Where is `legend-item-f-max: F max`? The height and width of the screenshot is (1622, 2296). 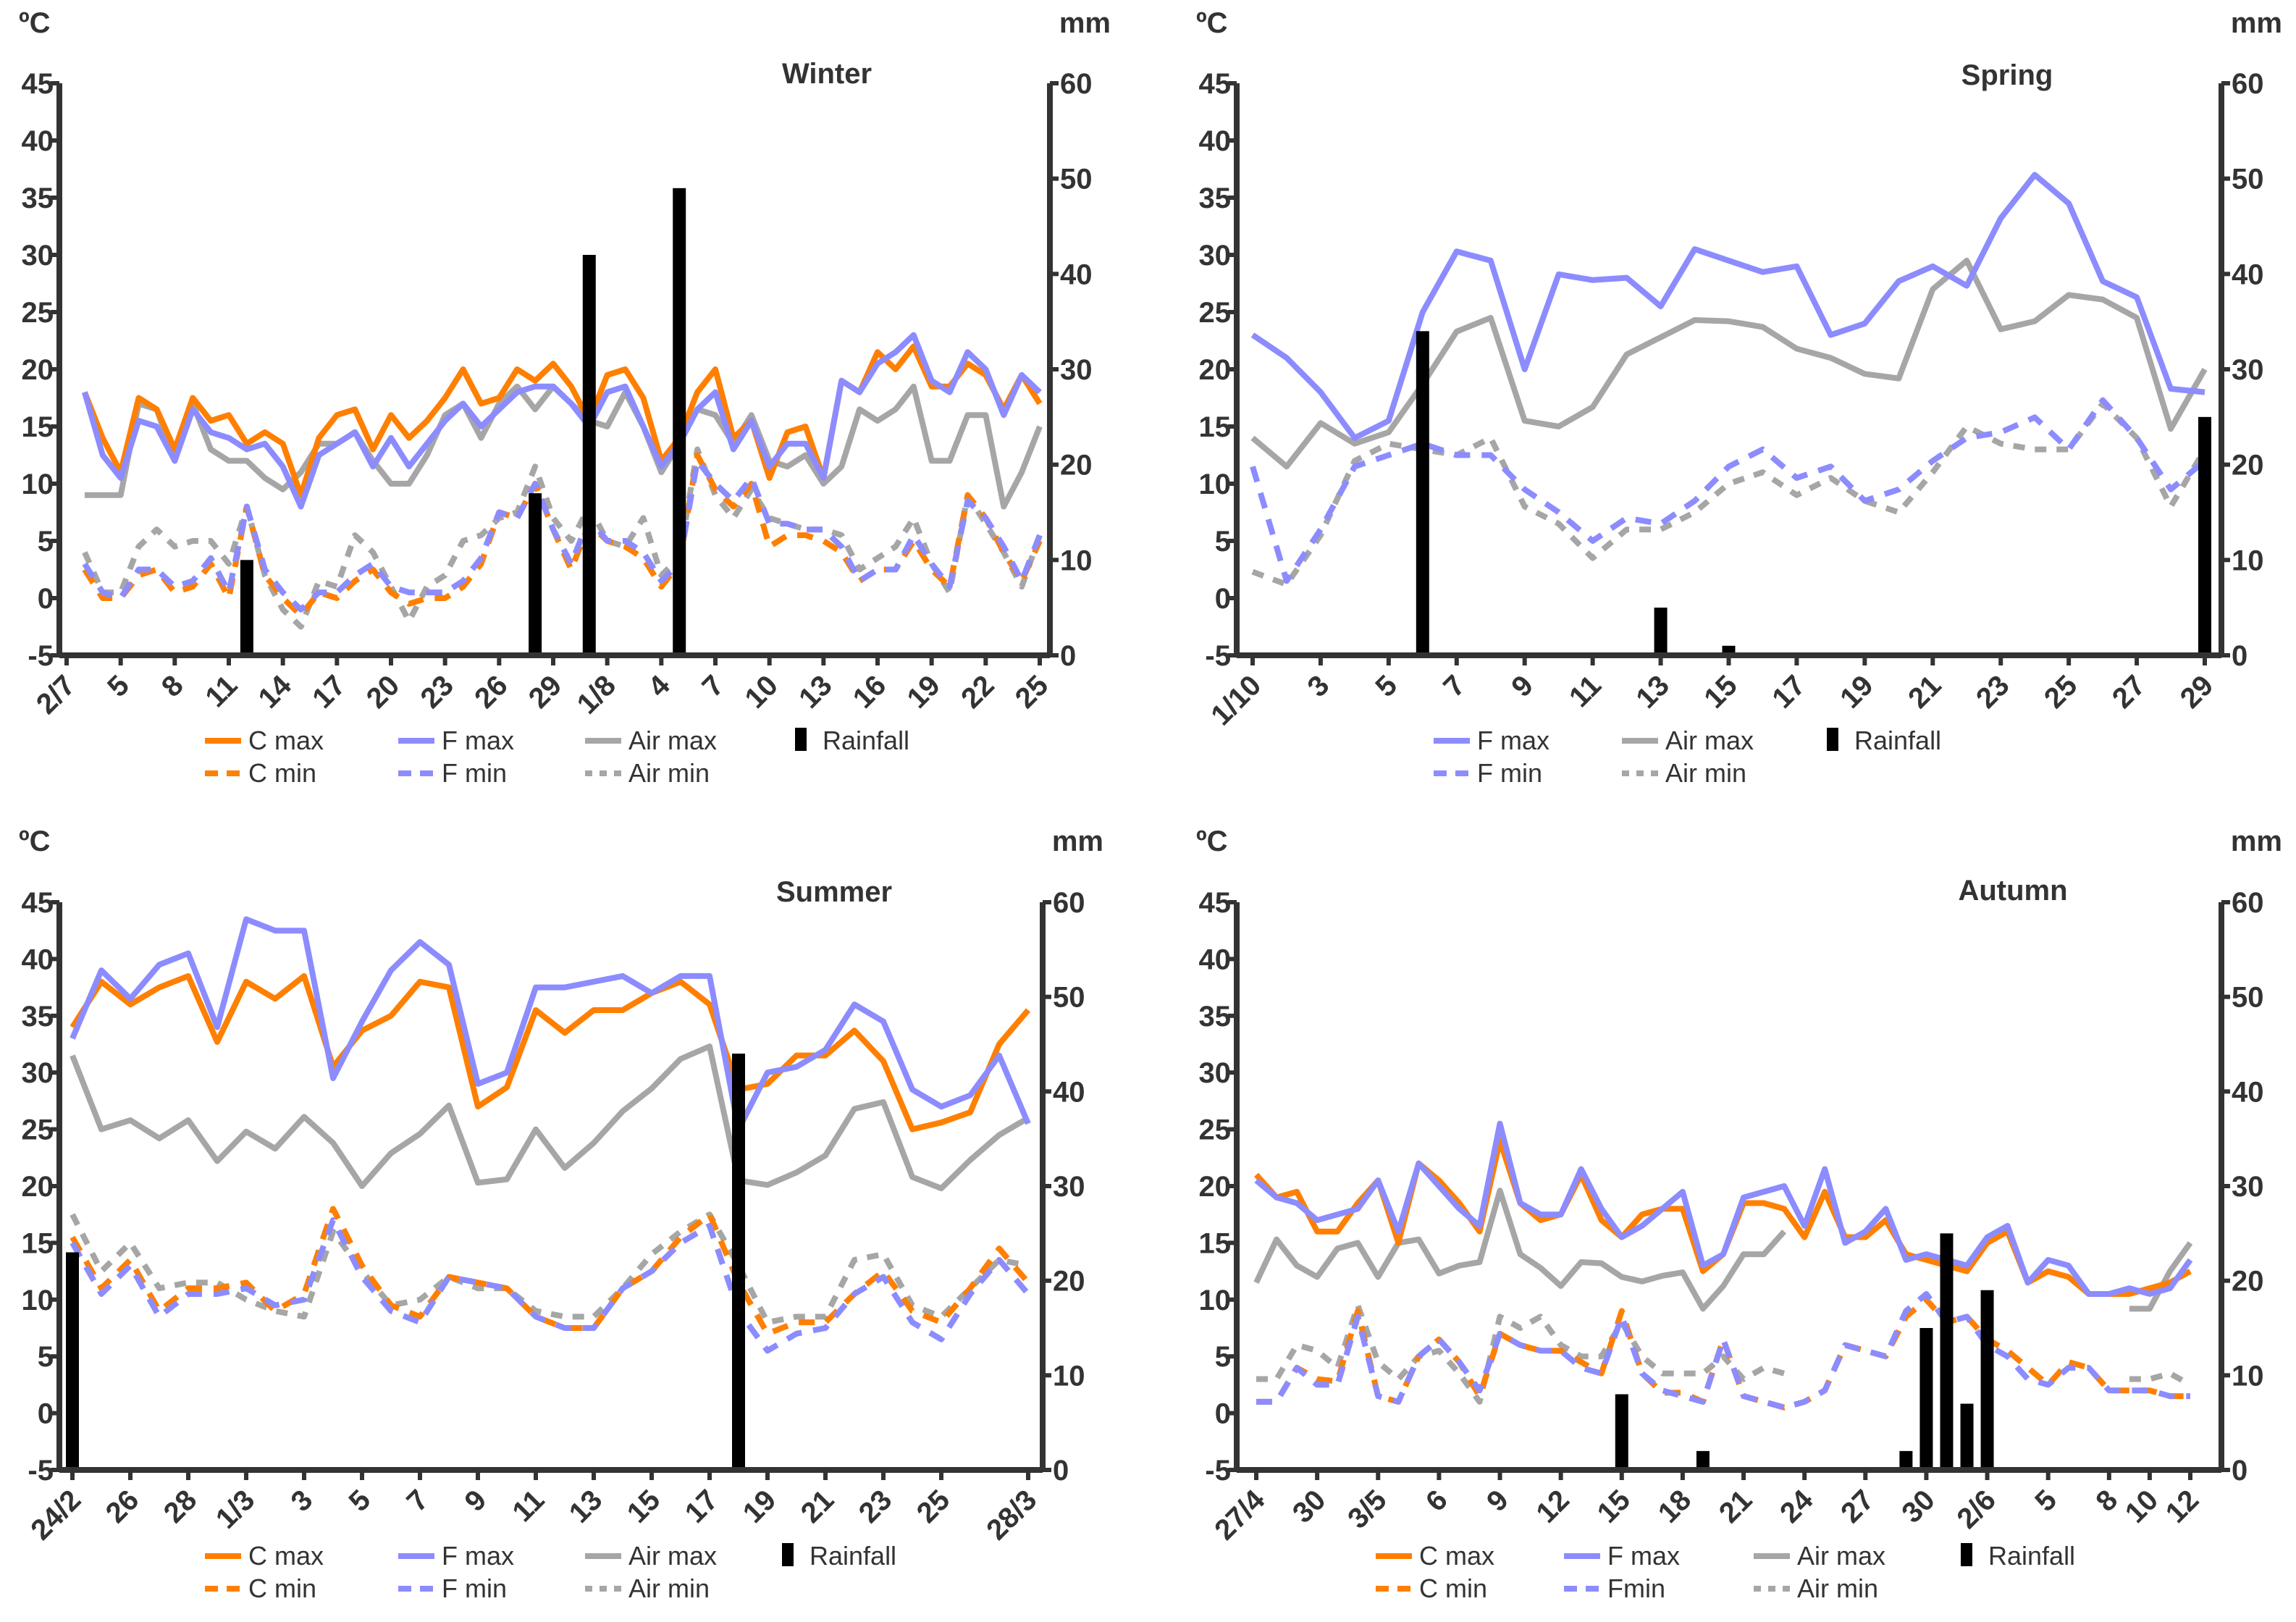
legend-item-f-max: F max is located at coordinates (456, 1556).